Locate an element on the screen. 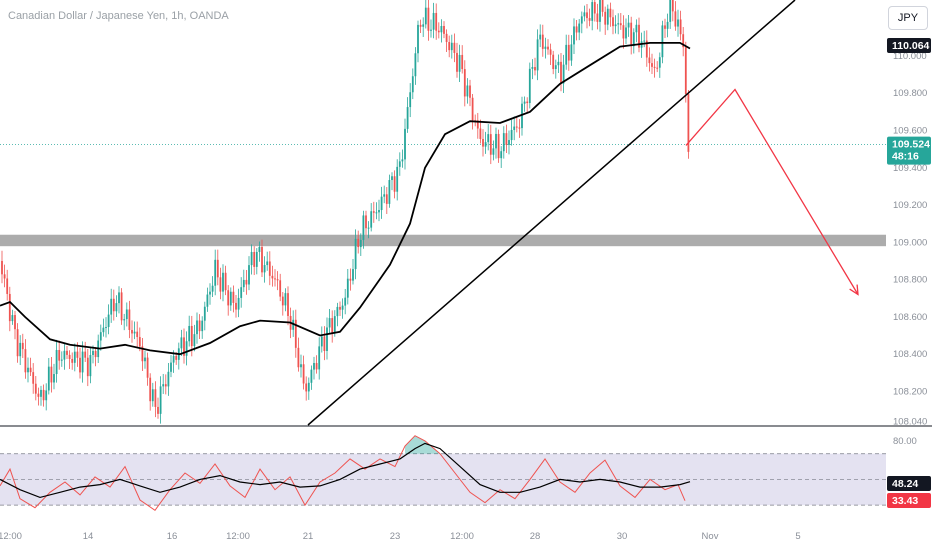 The height and width of the screenshot is (550, 932). current-price-badge-bg is located at coordinates (909, 150).